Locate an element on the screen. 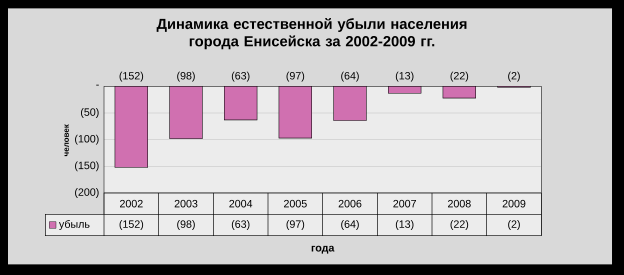 The width and height of the screenshot is (624, 275). data-label: (64) is located at coordinates (350, 225).